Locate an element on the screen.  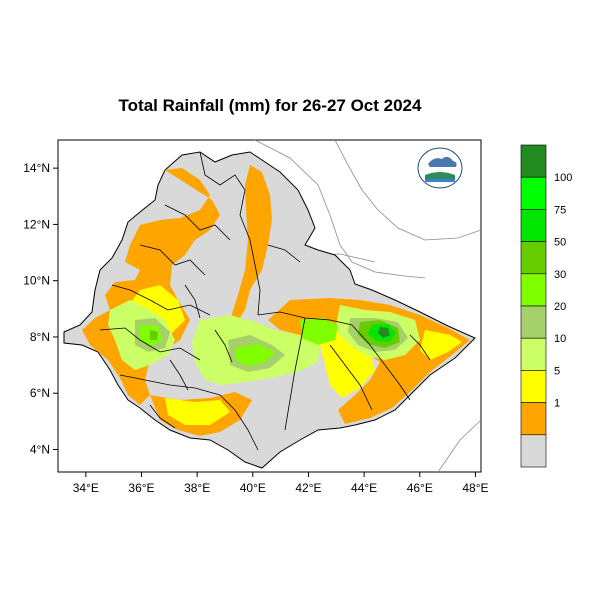
rain-5-10-south is located at coordinates (197, 411).